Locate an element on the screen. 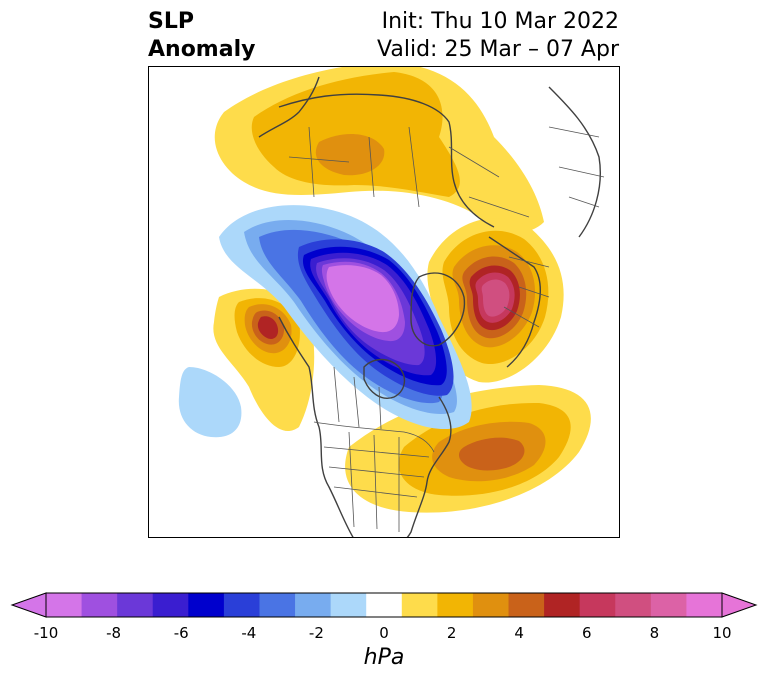 This screenshot has width=768, height=684. coastline-greenland is located at coordinates (438, 309).